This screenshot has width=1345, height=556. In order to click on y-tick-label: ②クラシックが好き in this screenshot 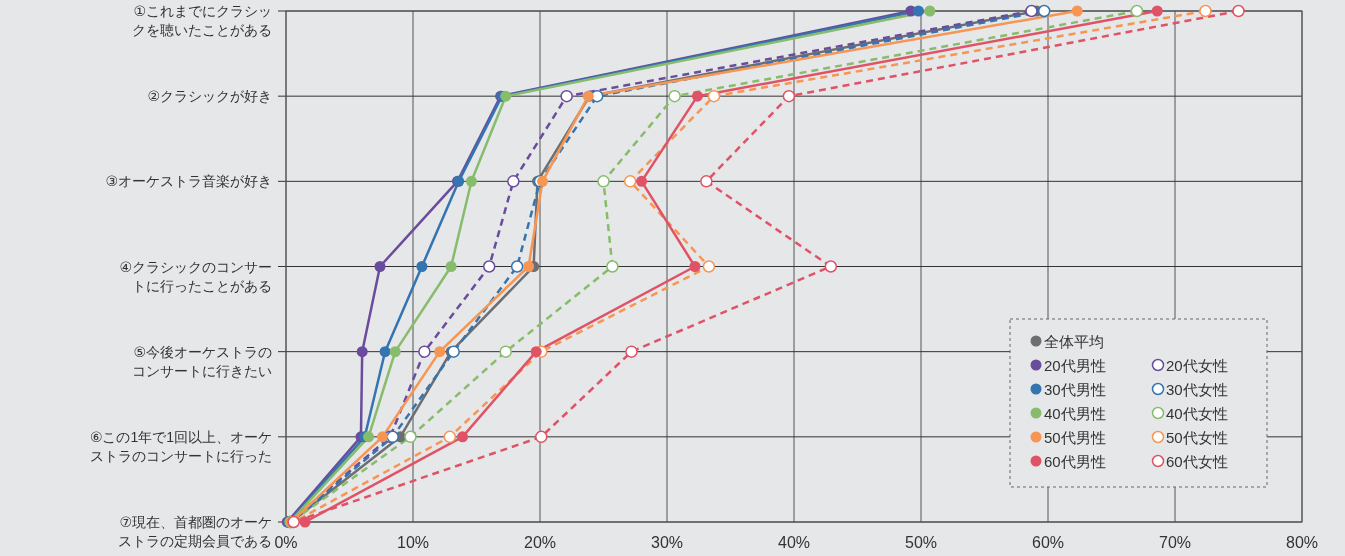, I will do `click(209, 96)`.